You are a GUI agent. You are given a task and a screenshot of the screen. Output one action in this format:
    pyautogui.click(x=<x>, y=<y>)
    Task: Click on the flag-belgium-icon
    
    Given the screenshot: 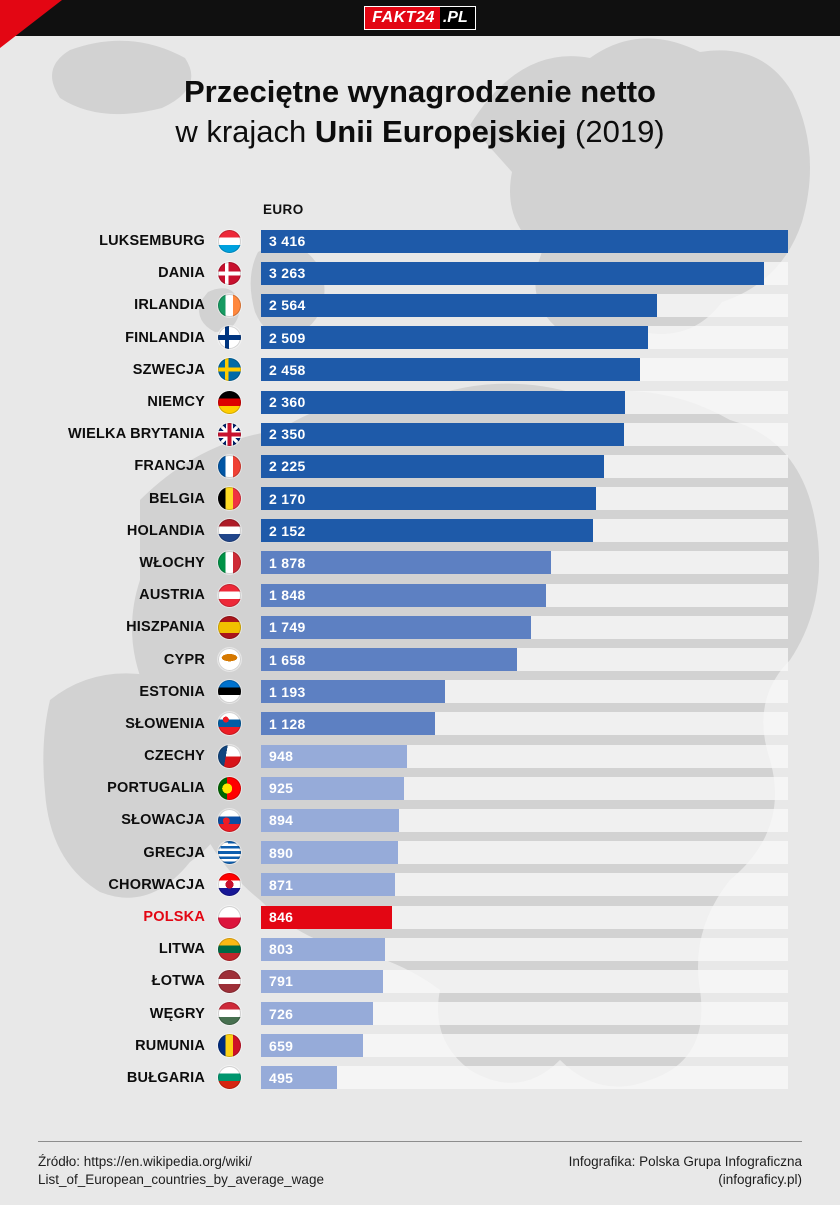 What is the action you would take?
    pyautogui.click(x=229, y=499)
    